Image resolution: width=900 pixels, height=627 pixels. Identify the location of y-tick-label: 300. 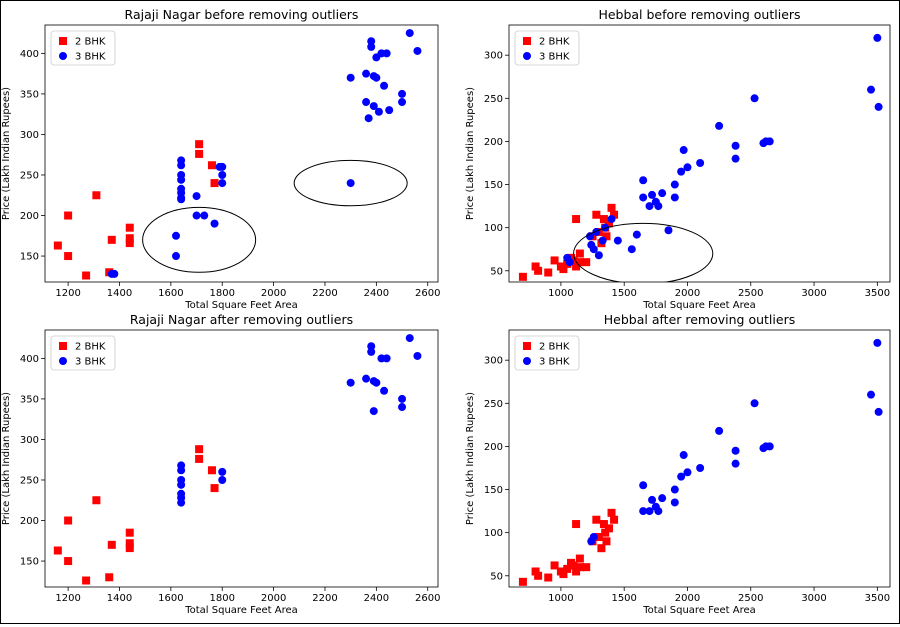
(29, 440).